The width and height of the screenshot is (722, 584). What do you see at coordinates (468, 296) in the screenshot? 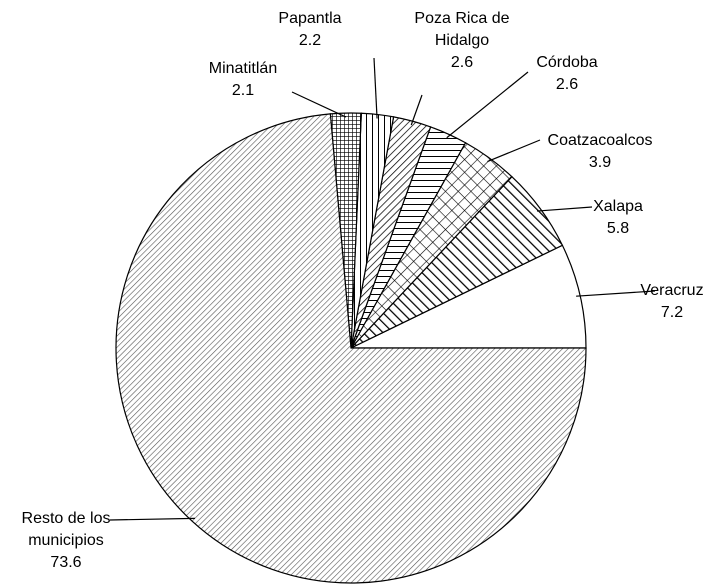
I see `pie-slice` at bounding box center [468, 296].